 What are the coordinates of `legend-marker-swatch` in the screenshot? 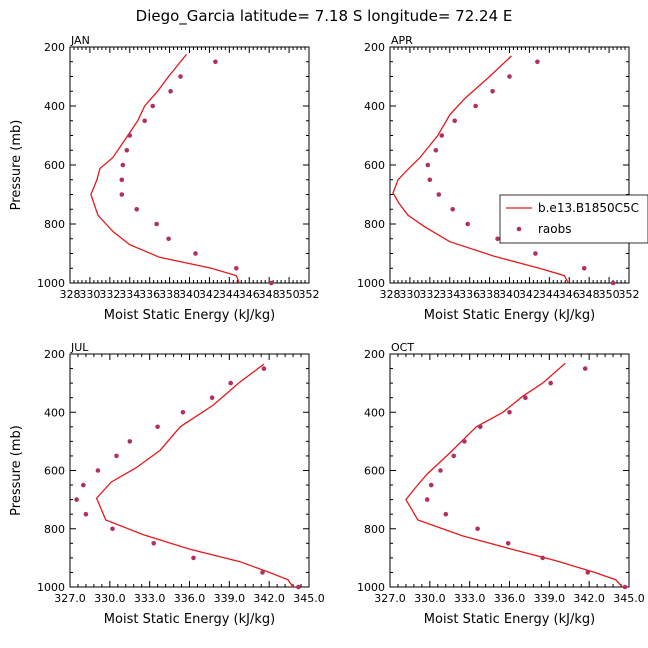 It's located at (519, 229).